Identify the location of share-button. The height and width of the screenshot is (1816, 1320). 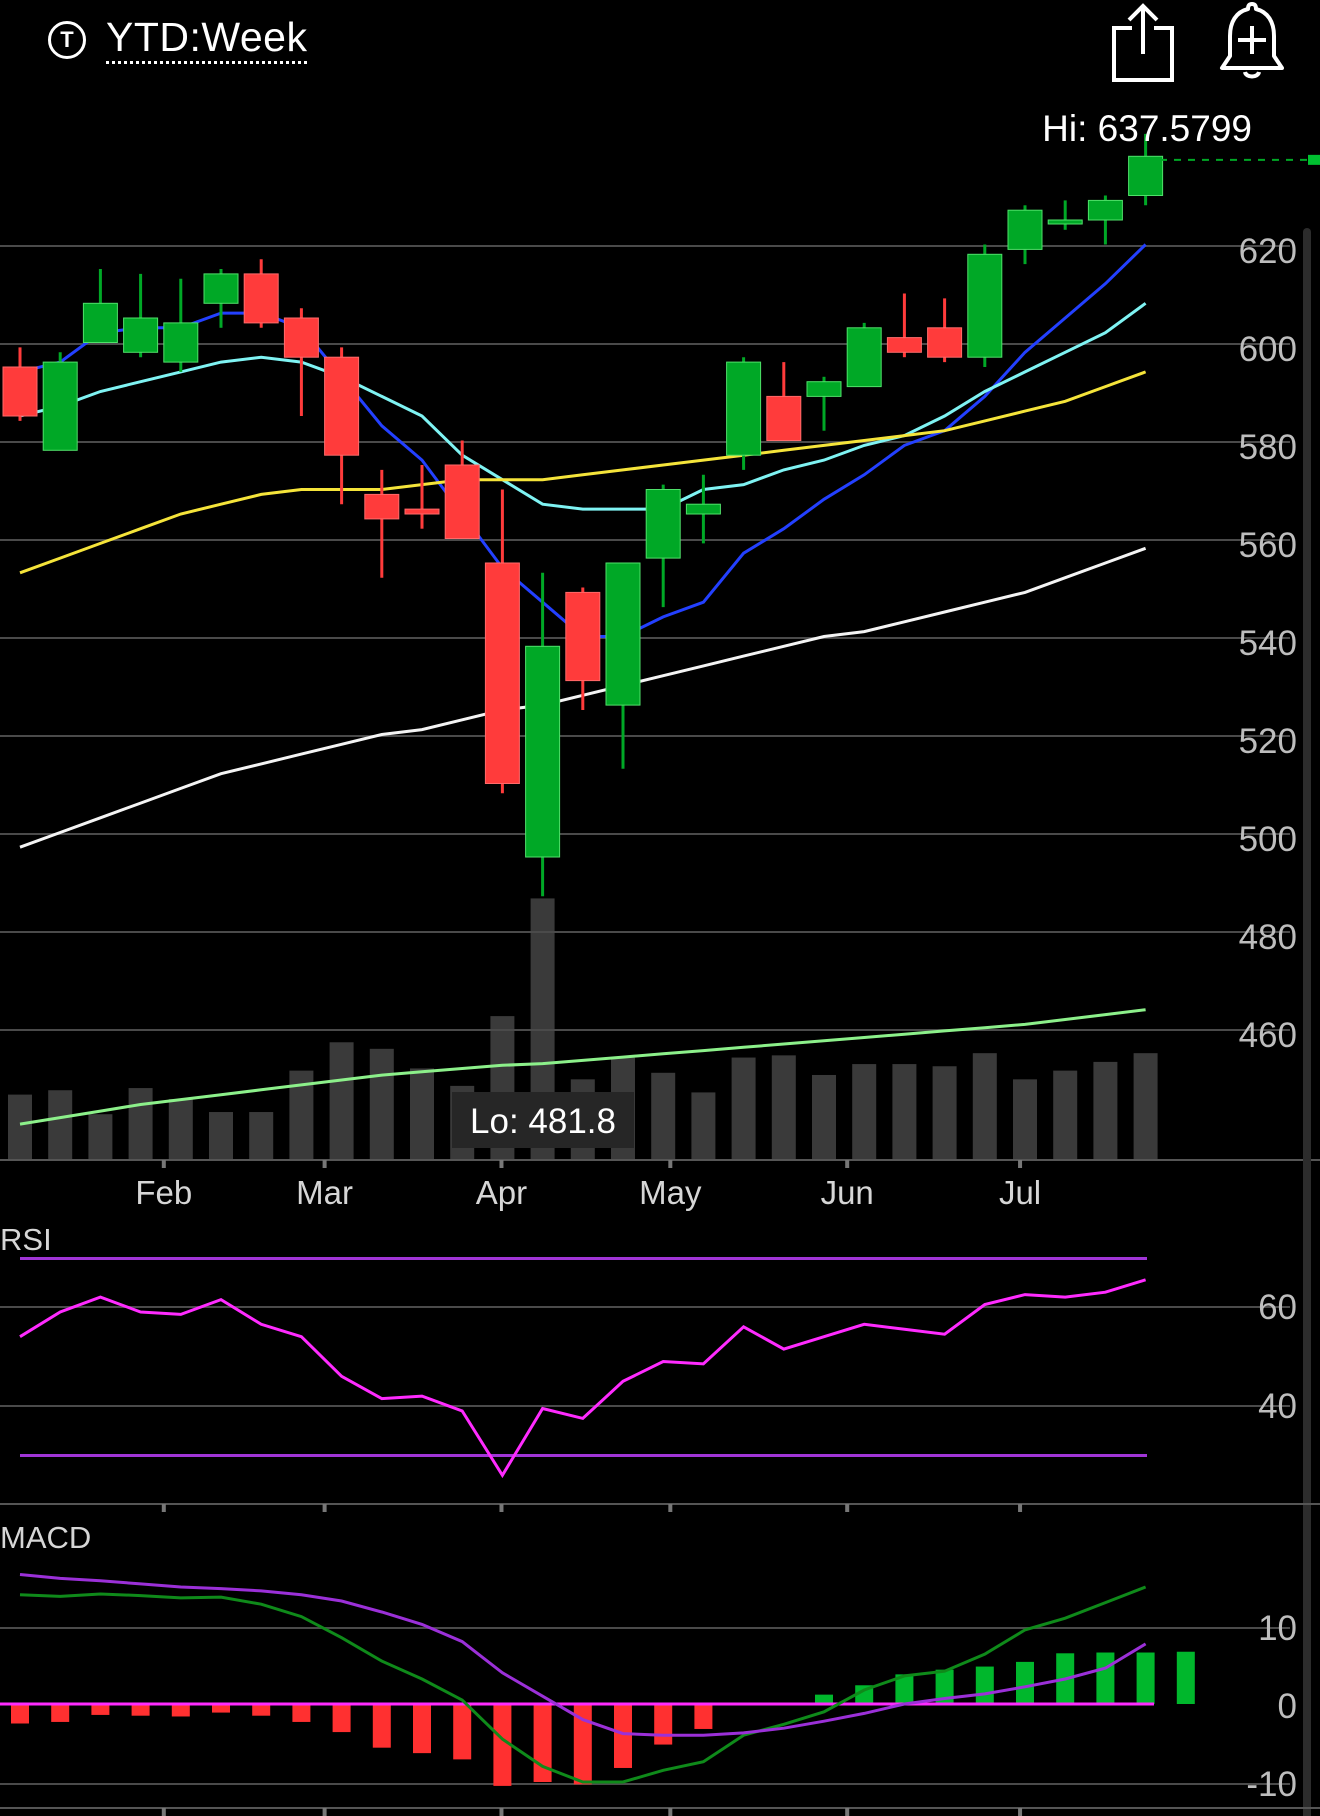
(1143, 42).